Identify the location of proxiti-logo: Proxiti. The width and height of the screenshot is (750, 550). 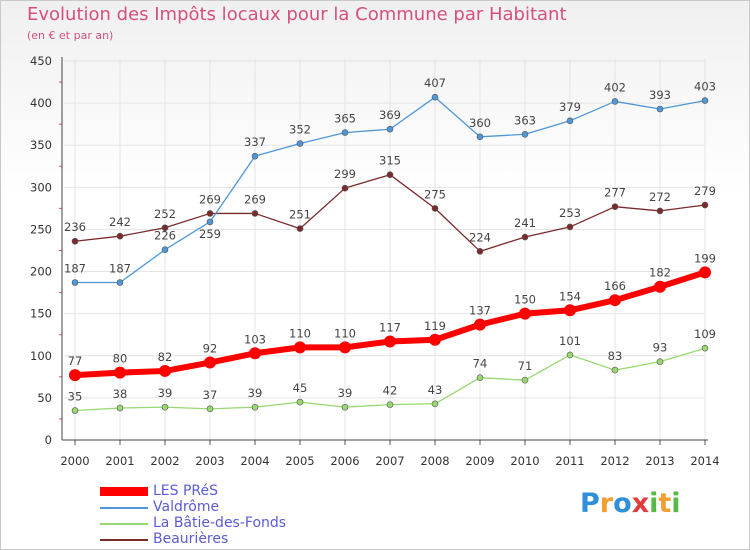
(630, 503).